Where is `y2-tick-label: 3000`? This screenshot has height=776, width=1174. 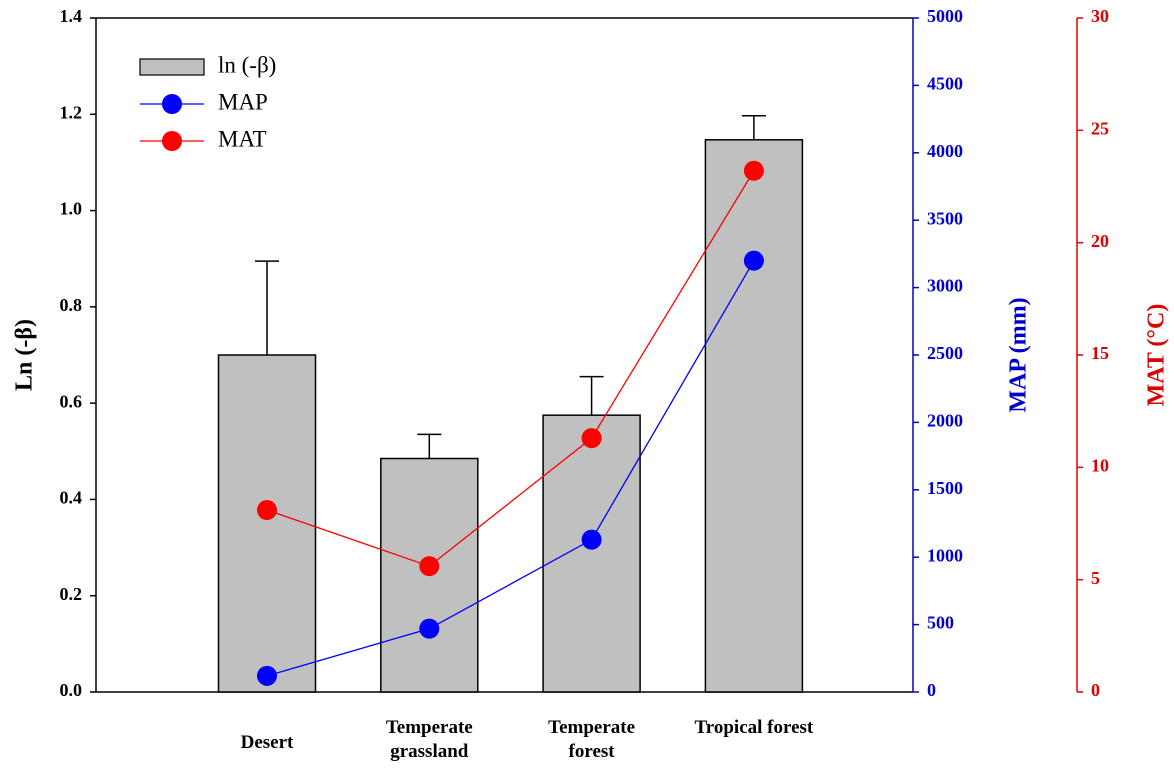
y2-tick-label: 3000 is located at coordinates (945, 286).